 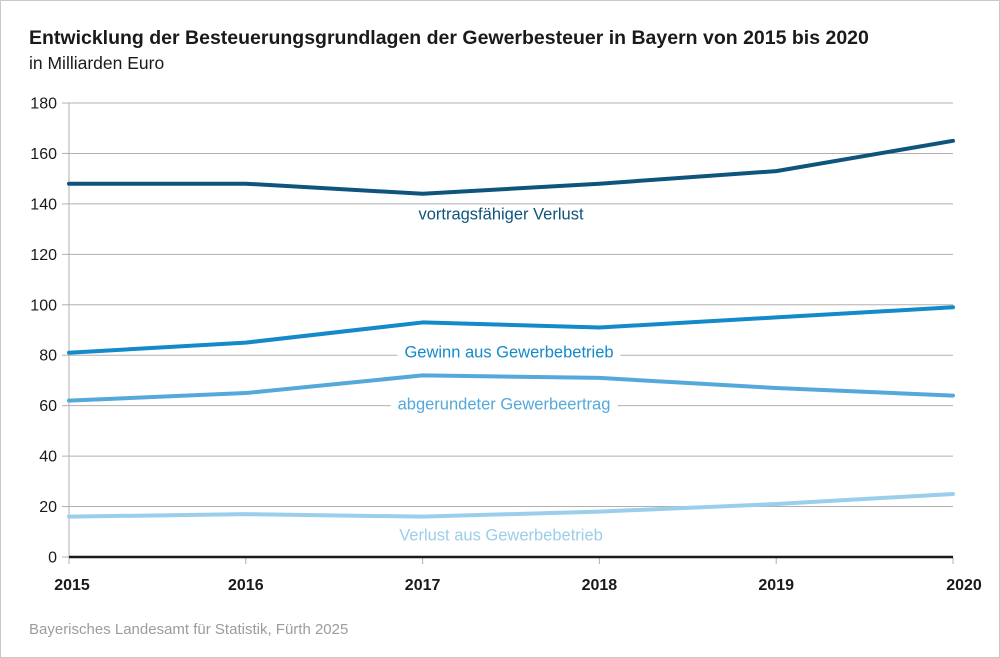 What do you see at coordinates (72, 585) in the screenshot?
I see `xtick-label-2015: 2015` at bounding box center [72, 585].